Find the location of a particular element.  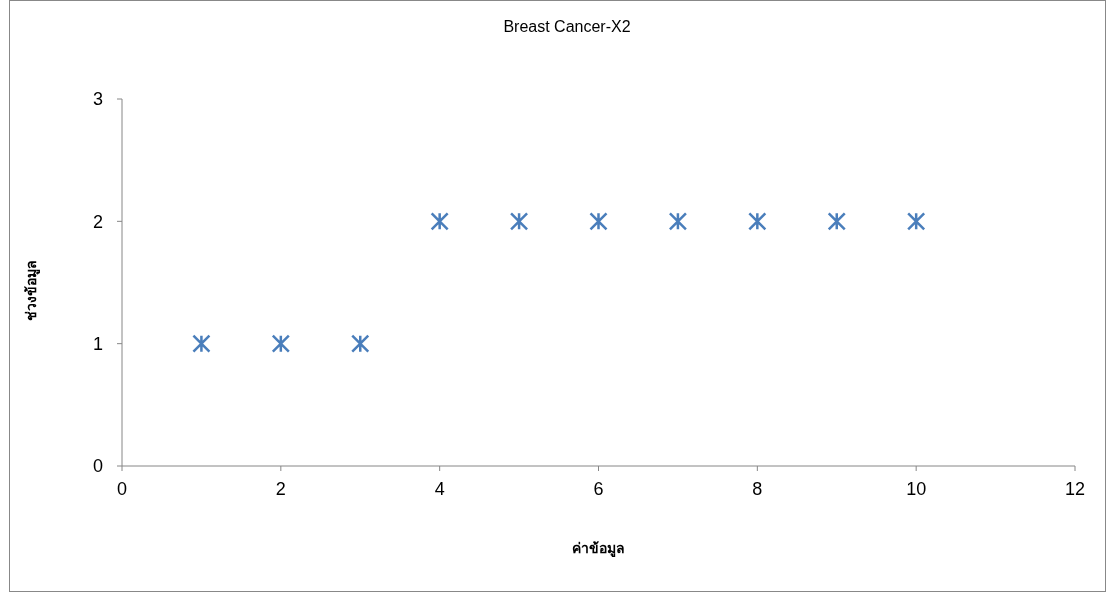

x-tick-label: 12 is located at coordinates (1075, 489).